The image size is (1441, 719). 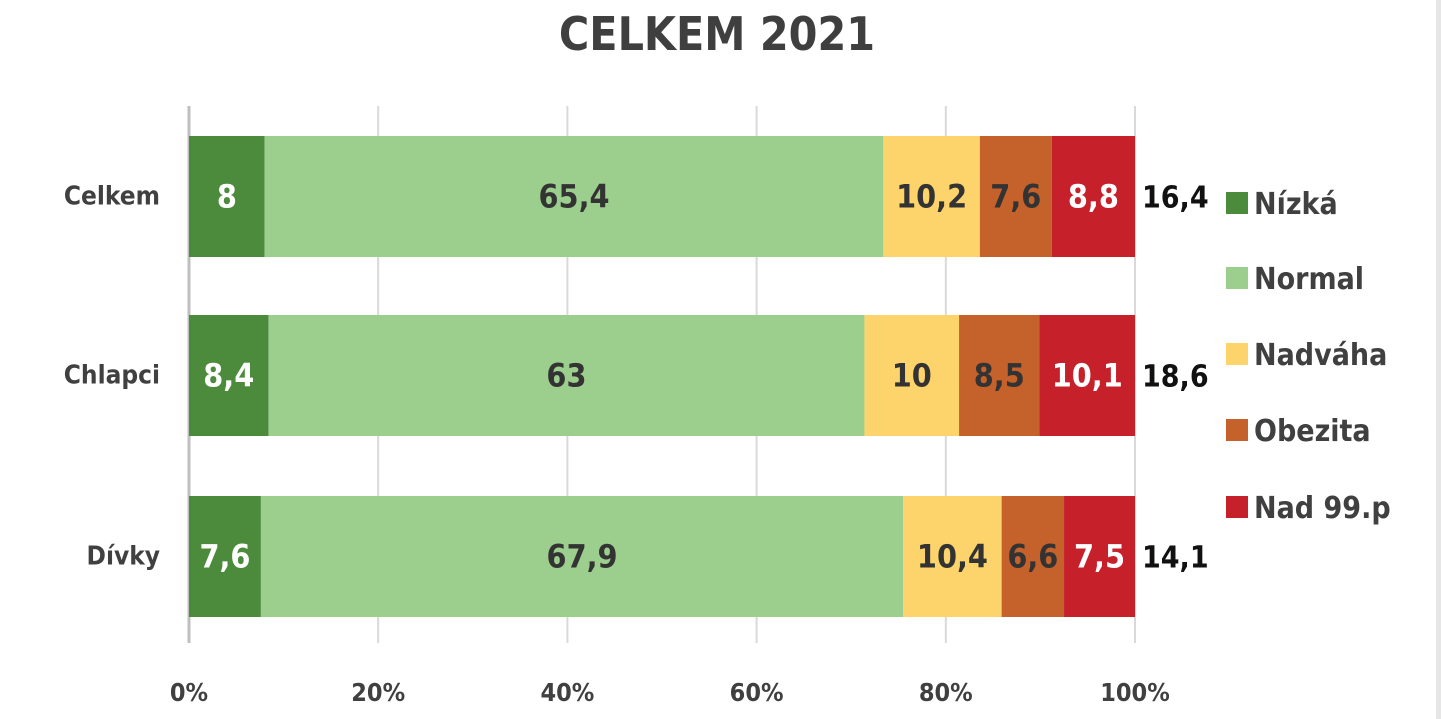 I want to click on bar-nizka-celkem, so click(x=227, y=196).